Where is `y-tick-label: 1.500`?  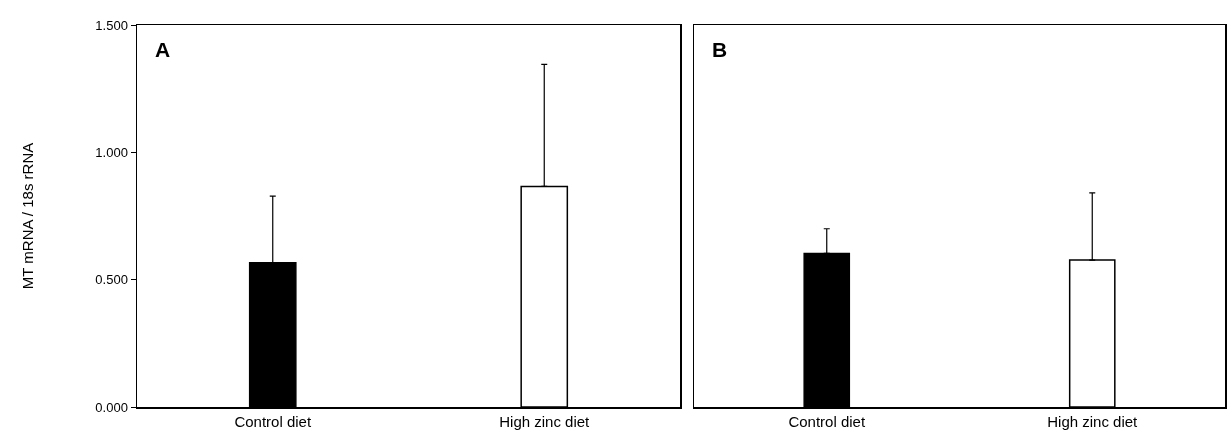
y-tick-label: 1.500 is located at coordinates (111, 25).